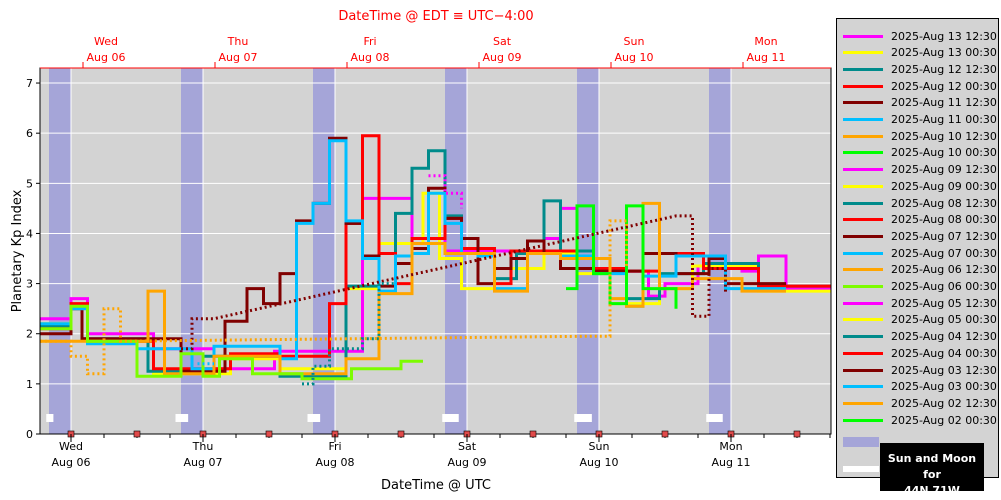  I want to click on legend-item: 2025-Aug 08 12:30, so click(920, 203).